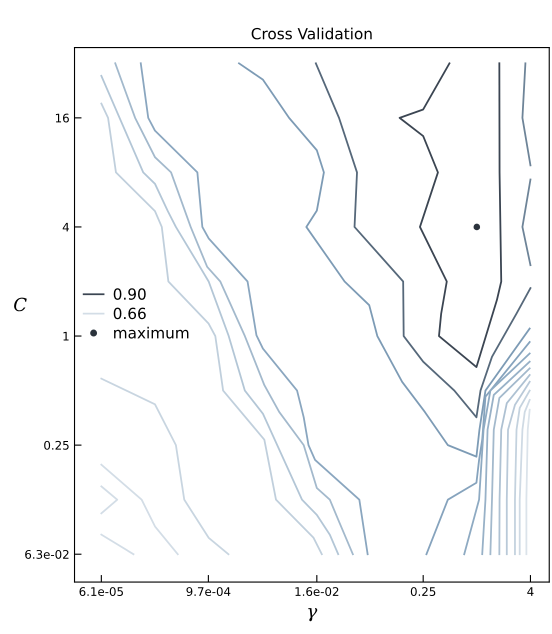 The width and height of the screenshot is (552, 634). What do you see at coordinates (101, 591) in the screenshot?
I see `x-tick-label: 6.1e-05` at bounding box center [101, 591].